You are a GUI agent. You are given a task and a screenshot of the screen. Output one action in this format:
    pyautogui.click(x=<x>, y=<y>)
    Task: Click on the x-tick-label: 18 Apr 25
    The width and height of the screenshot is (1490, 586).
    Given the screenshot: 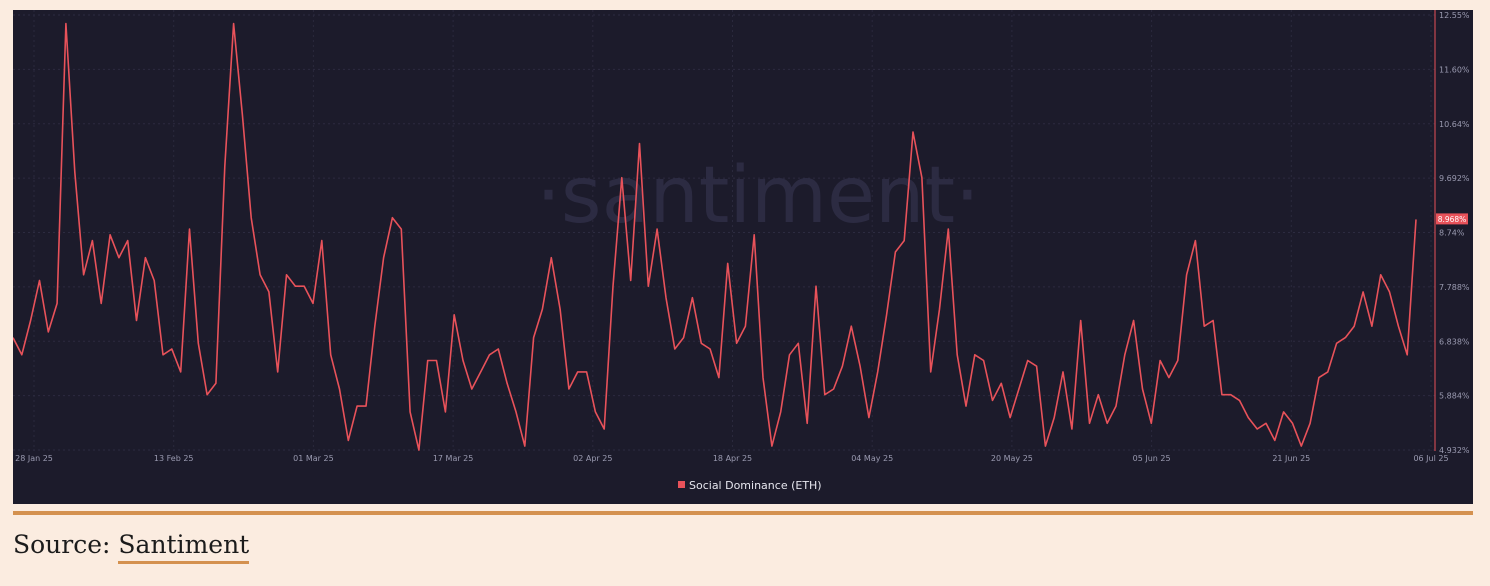 What is the action you would take?
    pyautogui.click(x=732, y=458)
    